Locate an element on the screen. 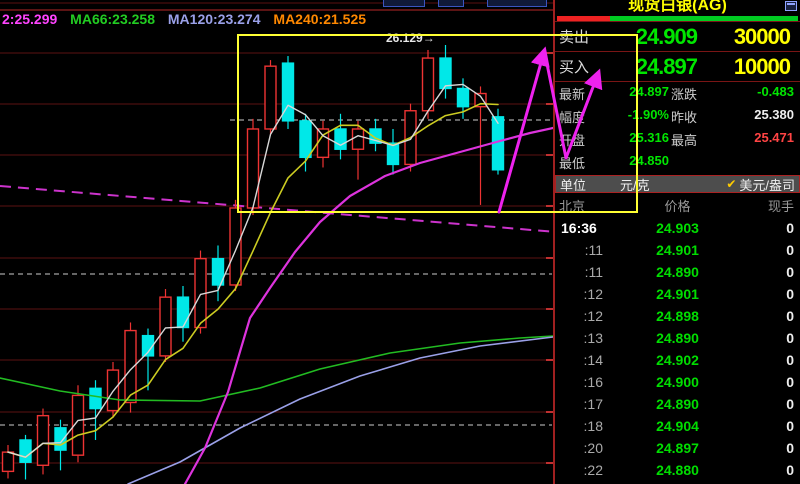 Image resolution: width=800 pixels, height=484 pixels. ask-quantity: 30000 is located at coordinates (762, 36).